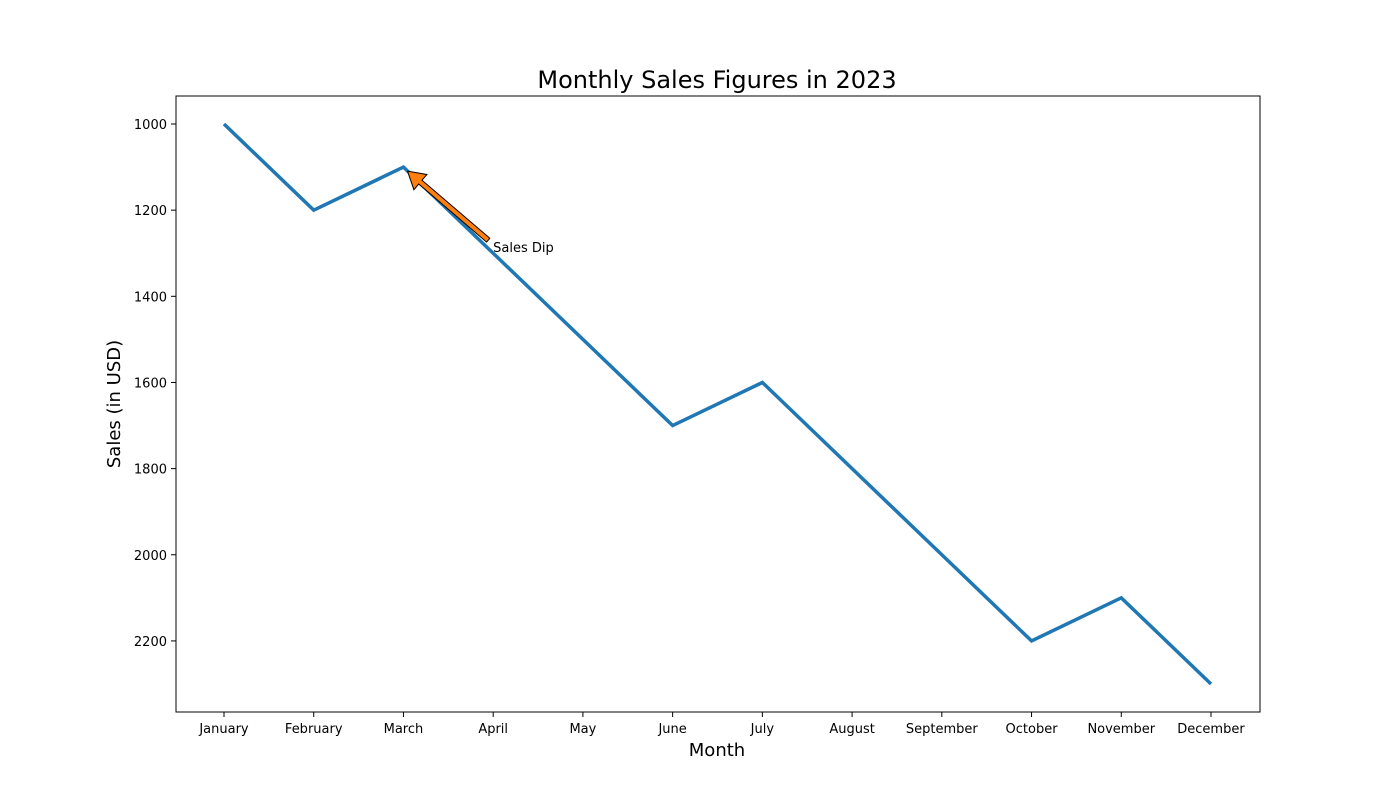 This screenshot has width=1400, height=800. I want to click on x-tick-label: December, so click(1211, 729).